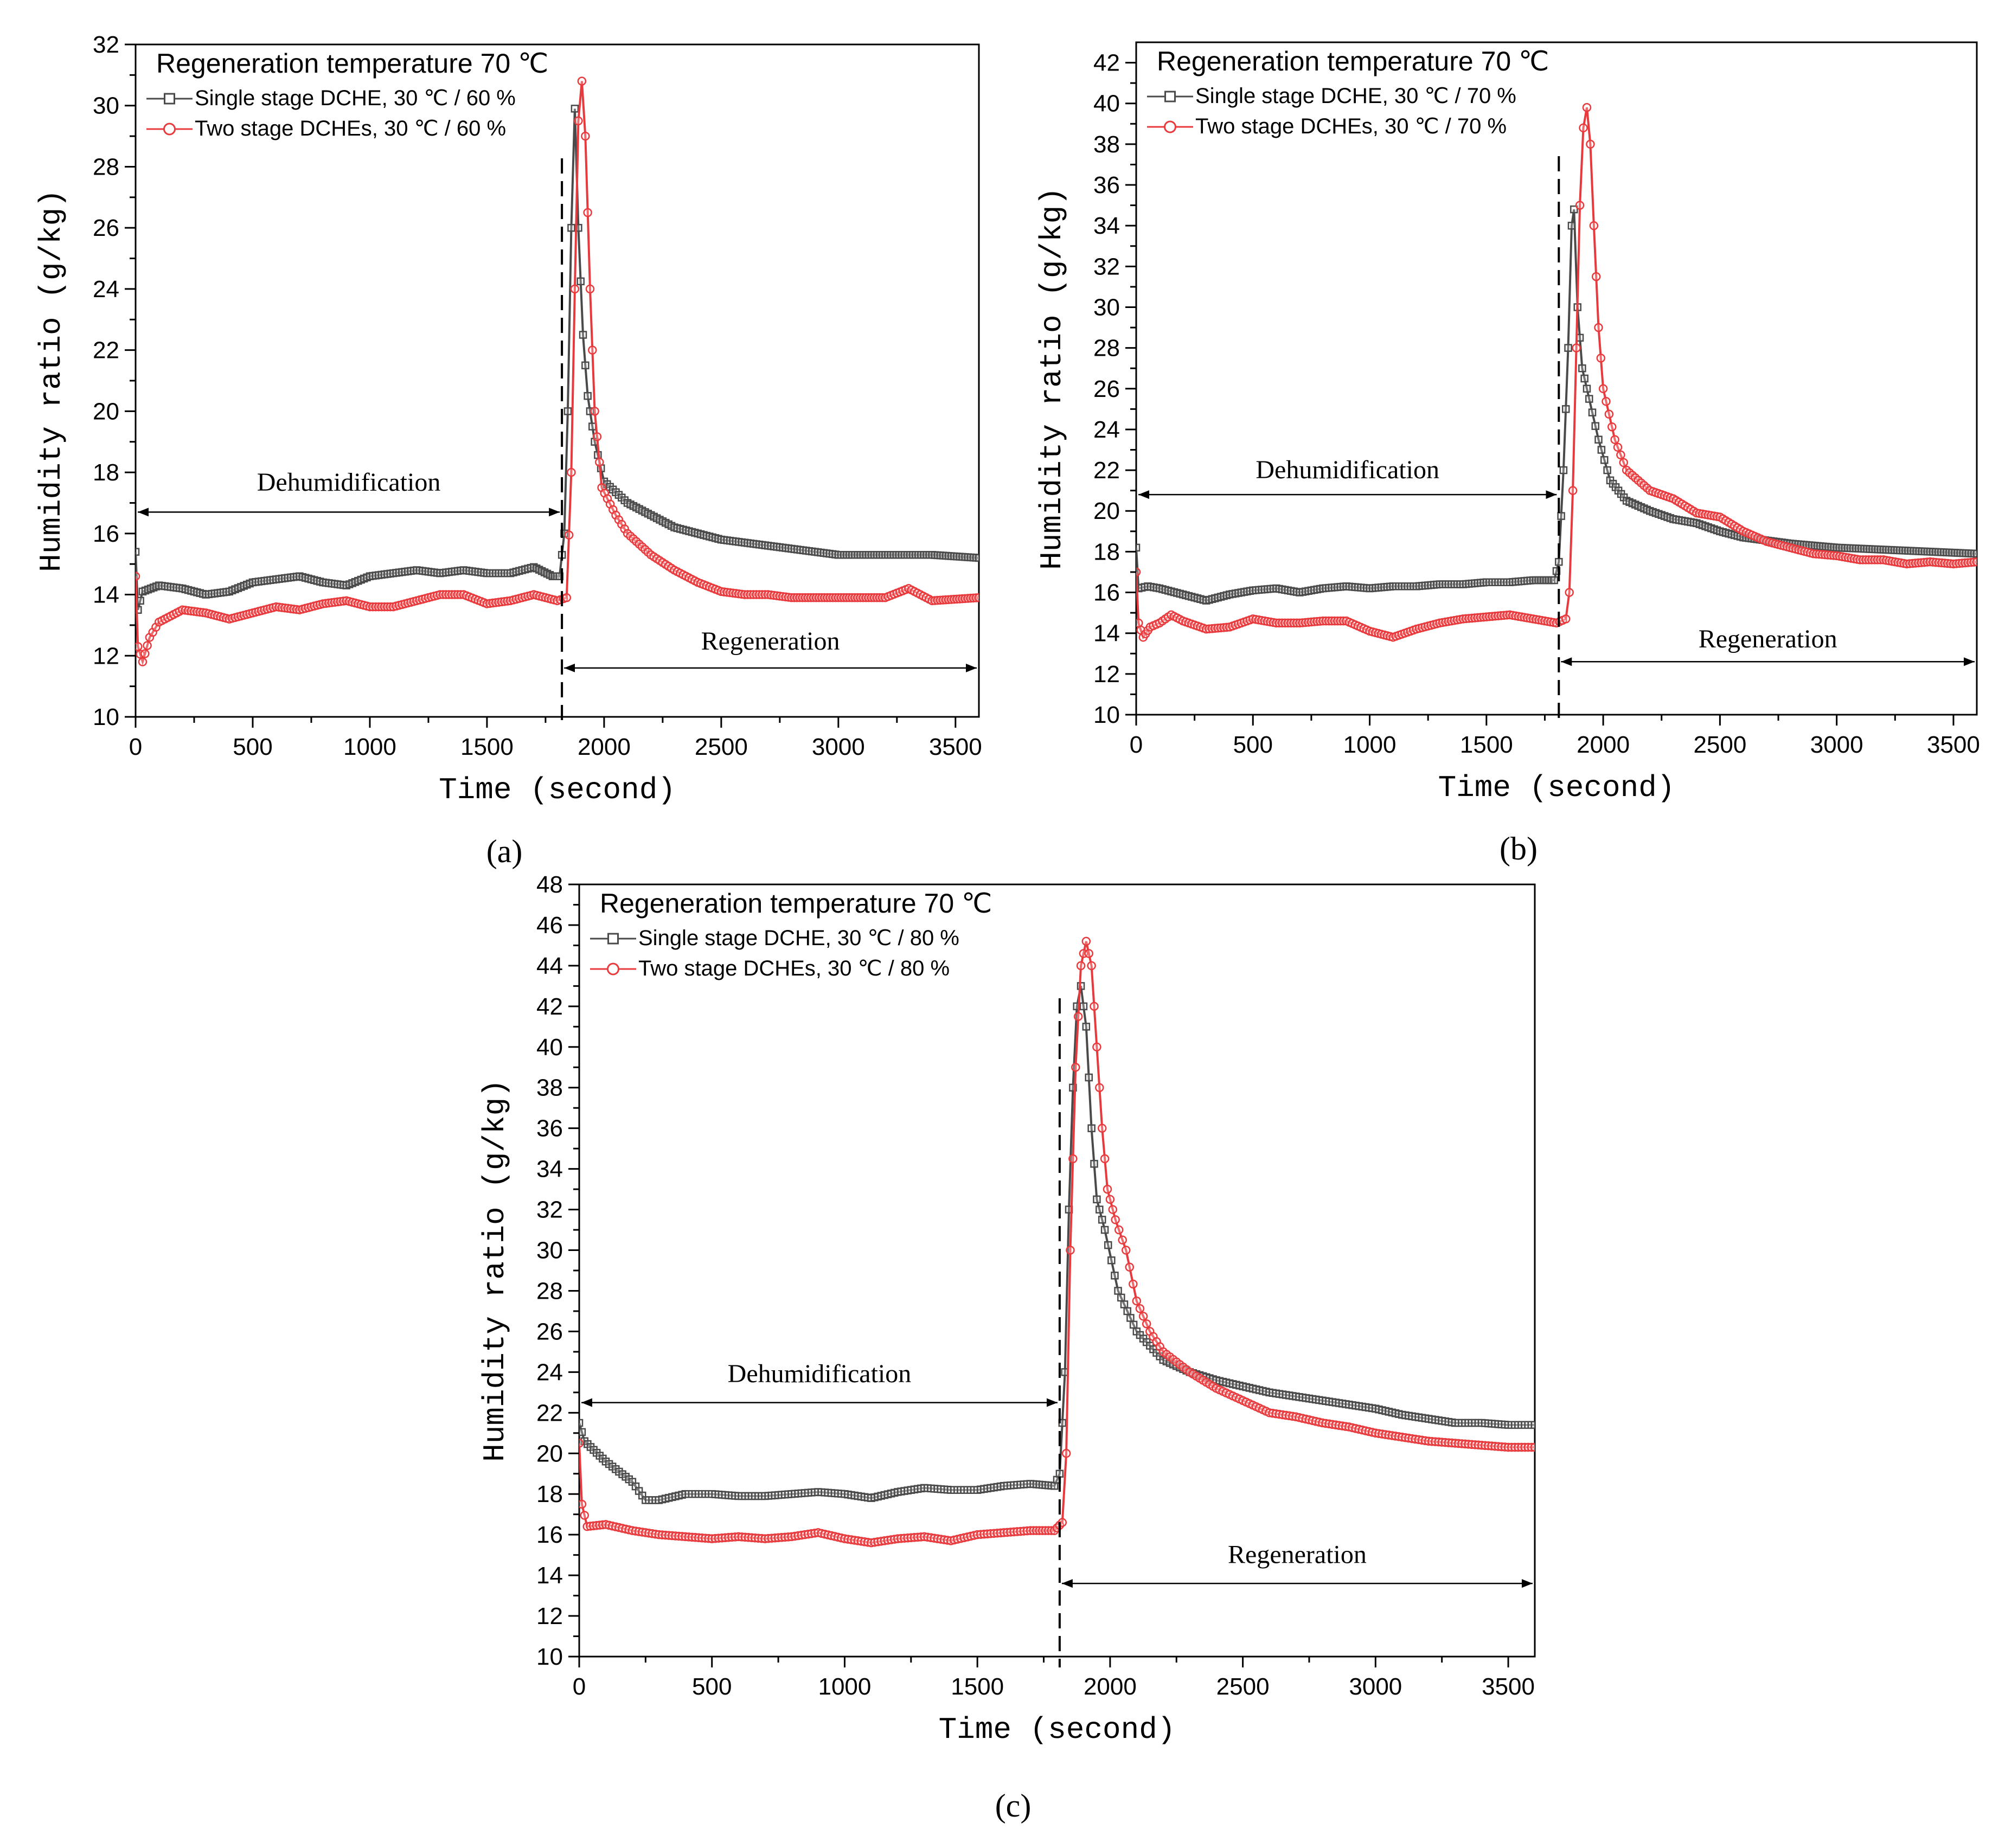 This screenshot has width=2005, height=1848. What do you see at coordinates (505, 851) in the screenshot?
I see `panel-label: (a)` at bounding box center [505, 851].